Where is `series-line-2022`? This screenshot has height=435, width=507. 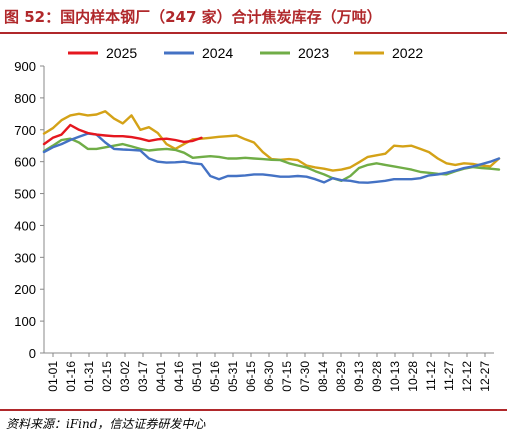
series-line-2022 is located at coordinates (271, 141).